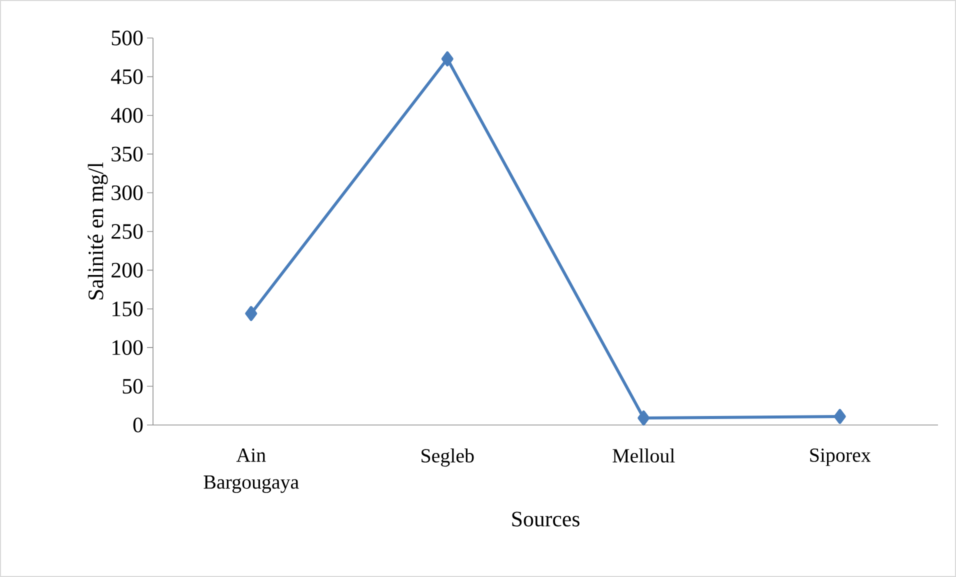 The height and width of the screenshot is (577, 956). Describe the element at coordinates (127, 192) in the screenshot. I see `y-tick-label: 300` at that location.